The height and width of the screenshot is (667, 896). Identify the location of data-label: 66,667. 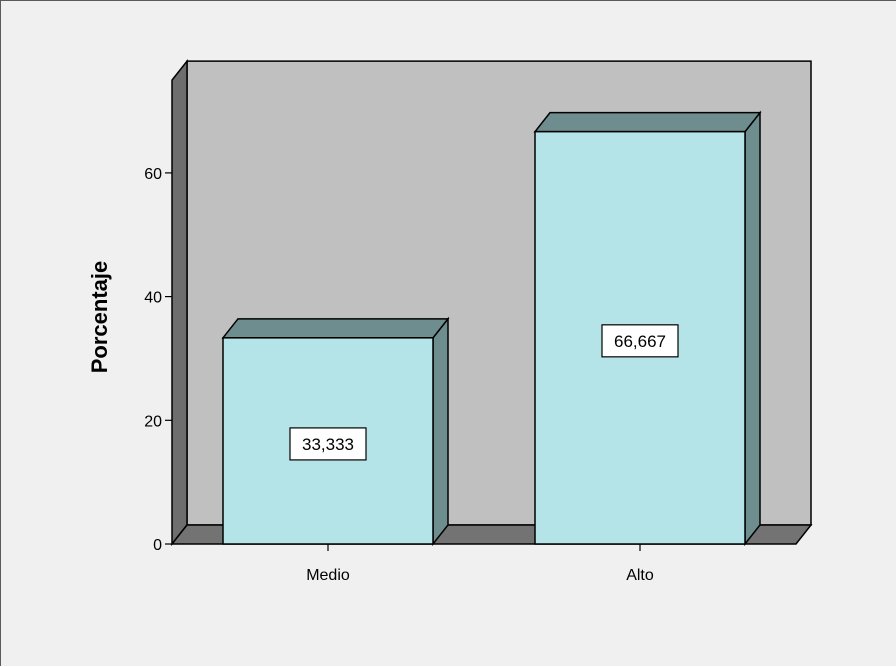
(640, 341).